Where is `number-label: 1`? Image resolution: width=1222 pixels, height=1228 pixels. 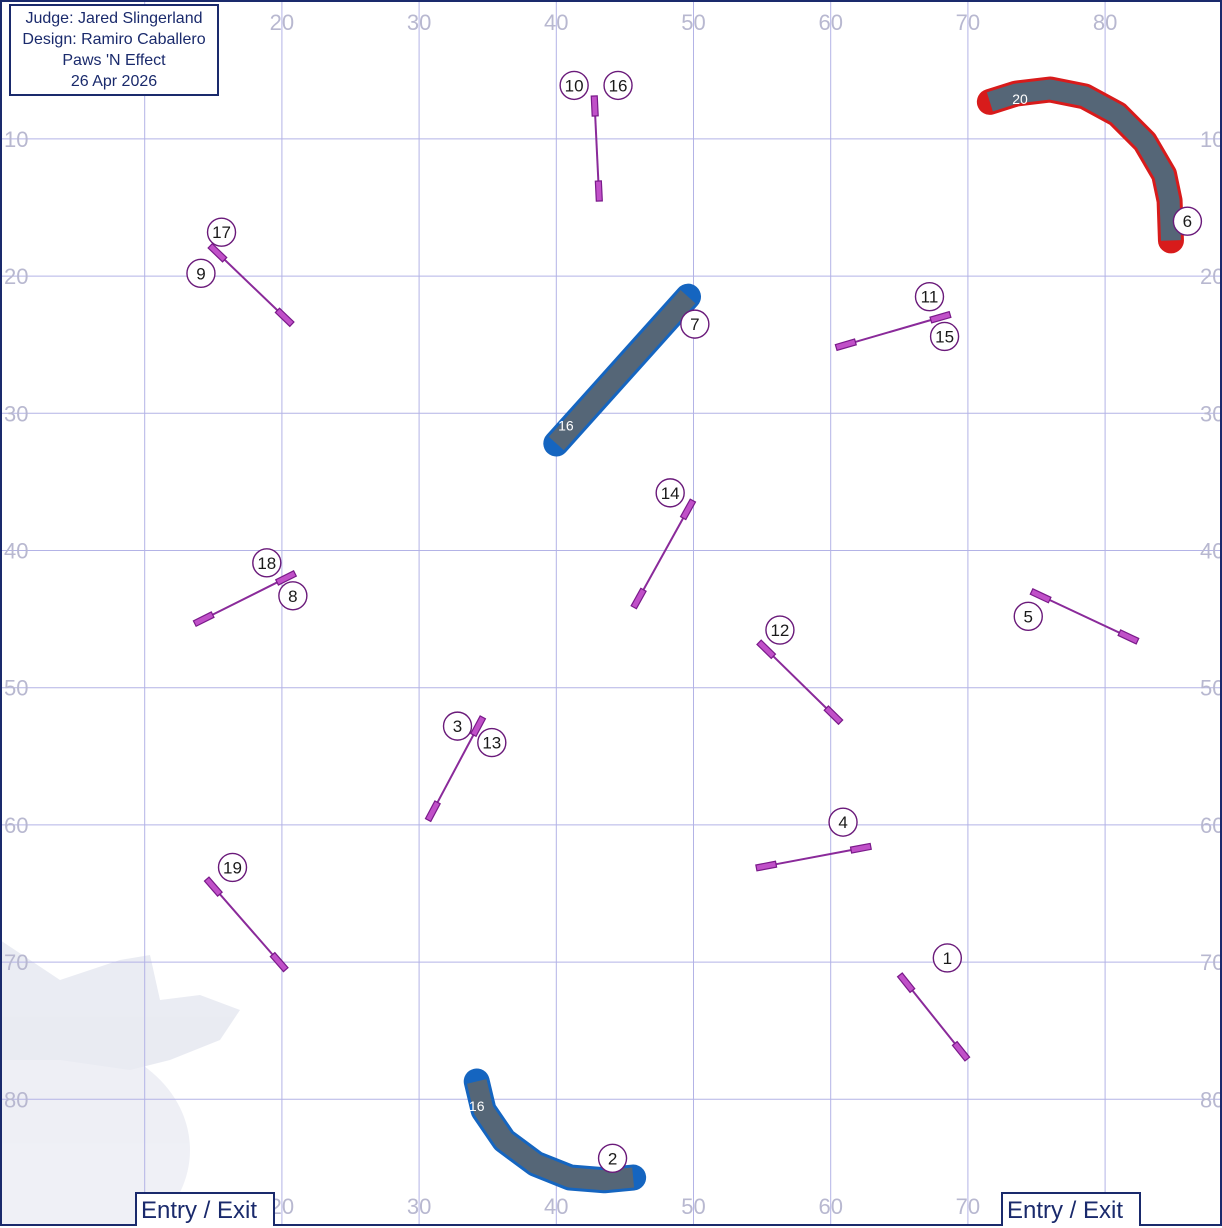 number-label: 1 is located at coordinates (947, 958).